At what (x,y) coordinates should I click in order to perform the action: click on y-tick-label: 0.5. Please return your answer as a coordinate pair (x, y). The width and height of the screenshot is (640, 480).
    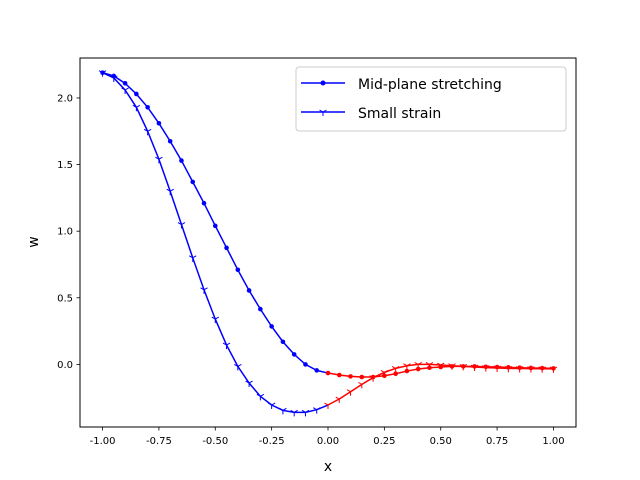
    Looking at the image, I should click on (65, 298).